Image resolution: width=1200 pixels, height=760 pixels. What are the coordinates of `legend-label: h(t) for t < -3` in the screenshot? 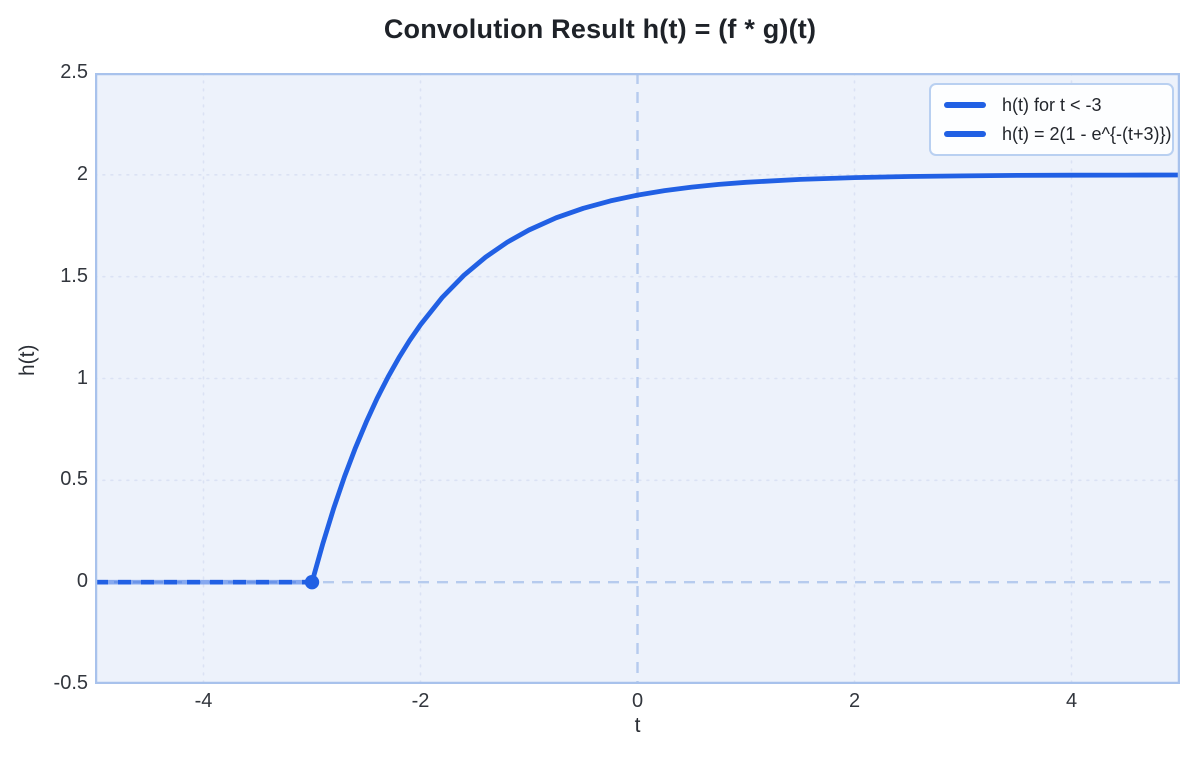 It's located at (1052, 104).